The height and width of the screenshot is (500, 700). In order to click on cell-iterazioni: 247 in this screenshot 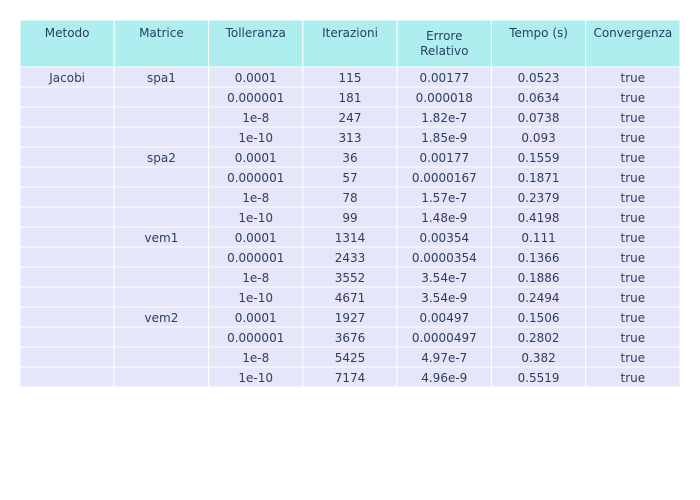, I will do `click(350, 118)`.